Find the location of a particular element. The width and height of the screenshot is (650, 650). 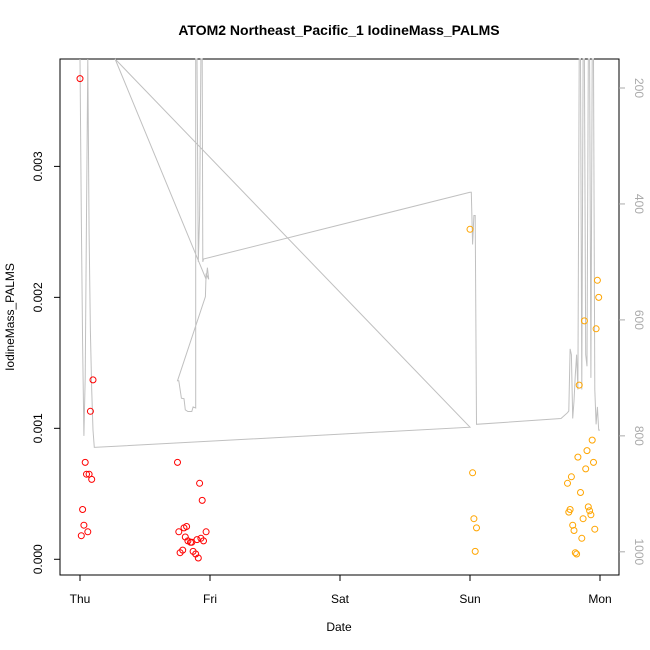

x-tick-label: Fri is located at coordinates (210, 599).